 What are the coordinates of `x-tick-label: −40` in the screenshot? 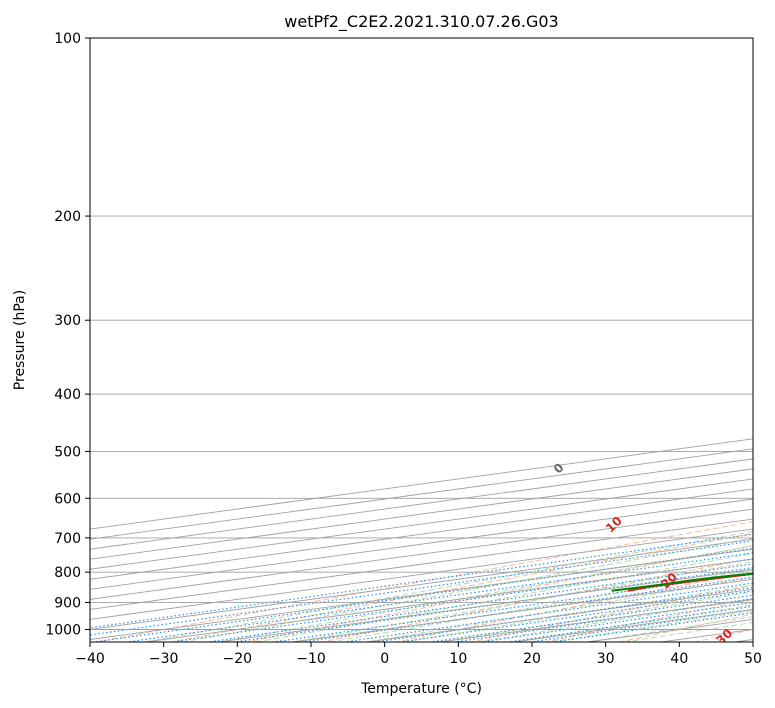 It's located at (90, 659).